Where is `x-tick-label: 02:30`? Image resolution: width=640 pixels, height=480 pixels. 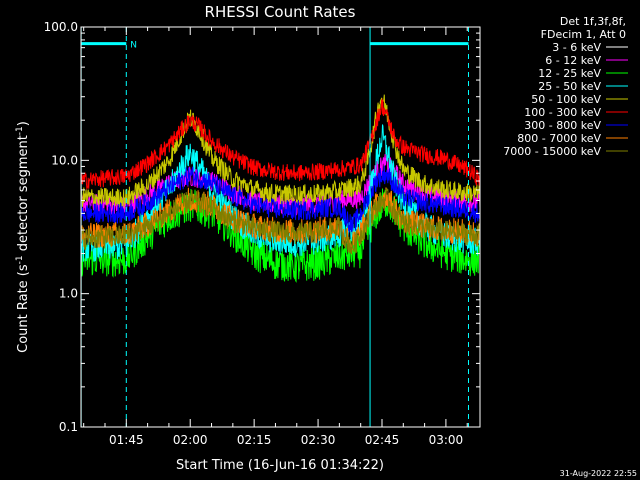 x-tick-label: 02:30 is located at coordinates (318, 440).